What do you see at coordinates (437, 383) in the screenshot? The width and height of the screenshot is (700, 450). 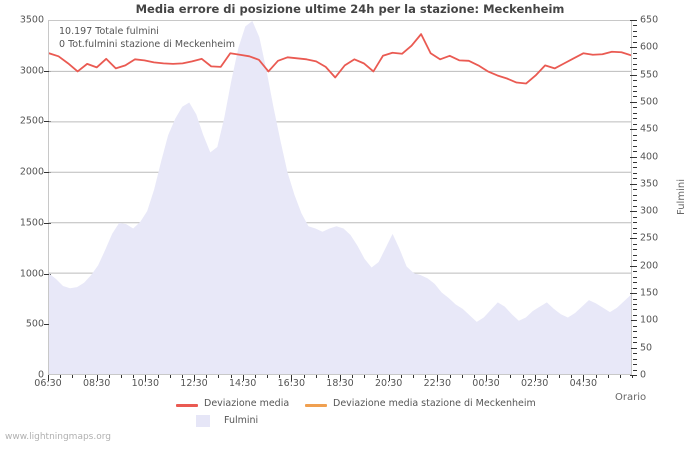 I see `x-axis-tick-label: 22:30` at bounding box center [437, 383].